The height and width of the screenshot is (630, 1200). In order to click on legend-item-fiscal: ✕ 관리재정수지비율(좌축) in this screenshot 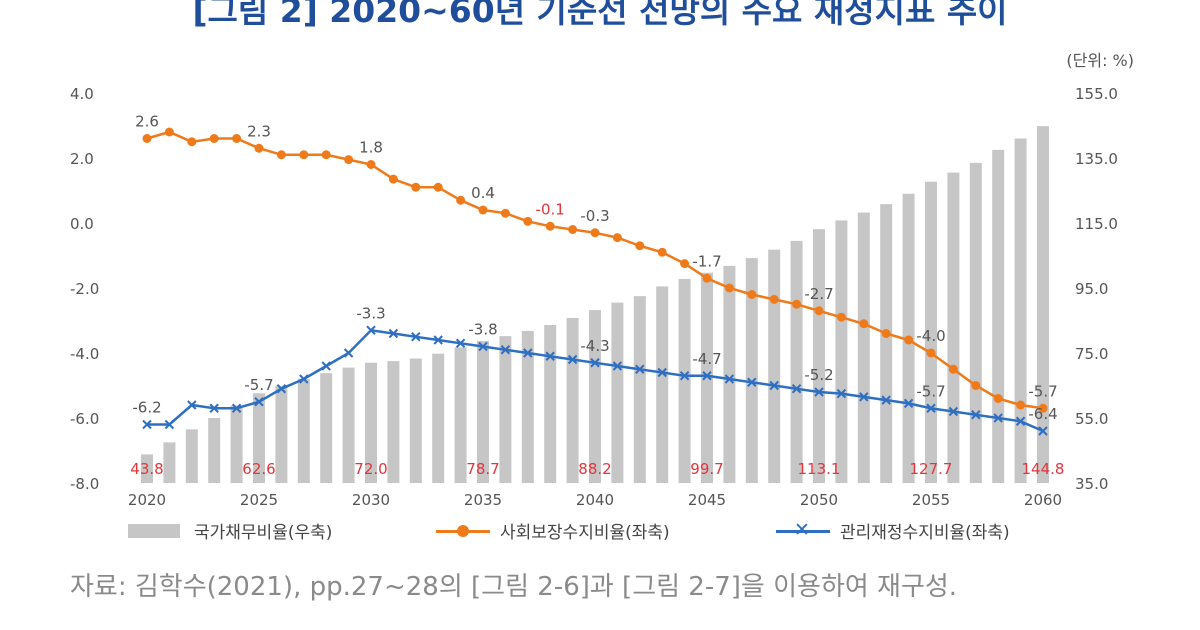, I will do `click(893, 530)`.